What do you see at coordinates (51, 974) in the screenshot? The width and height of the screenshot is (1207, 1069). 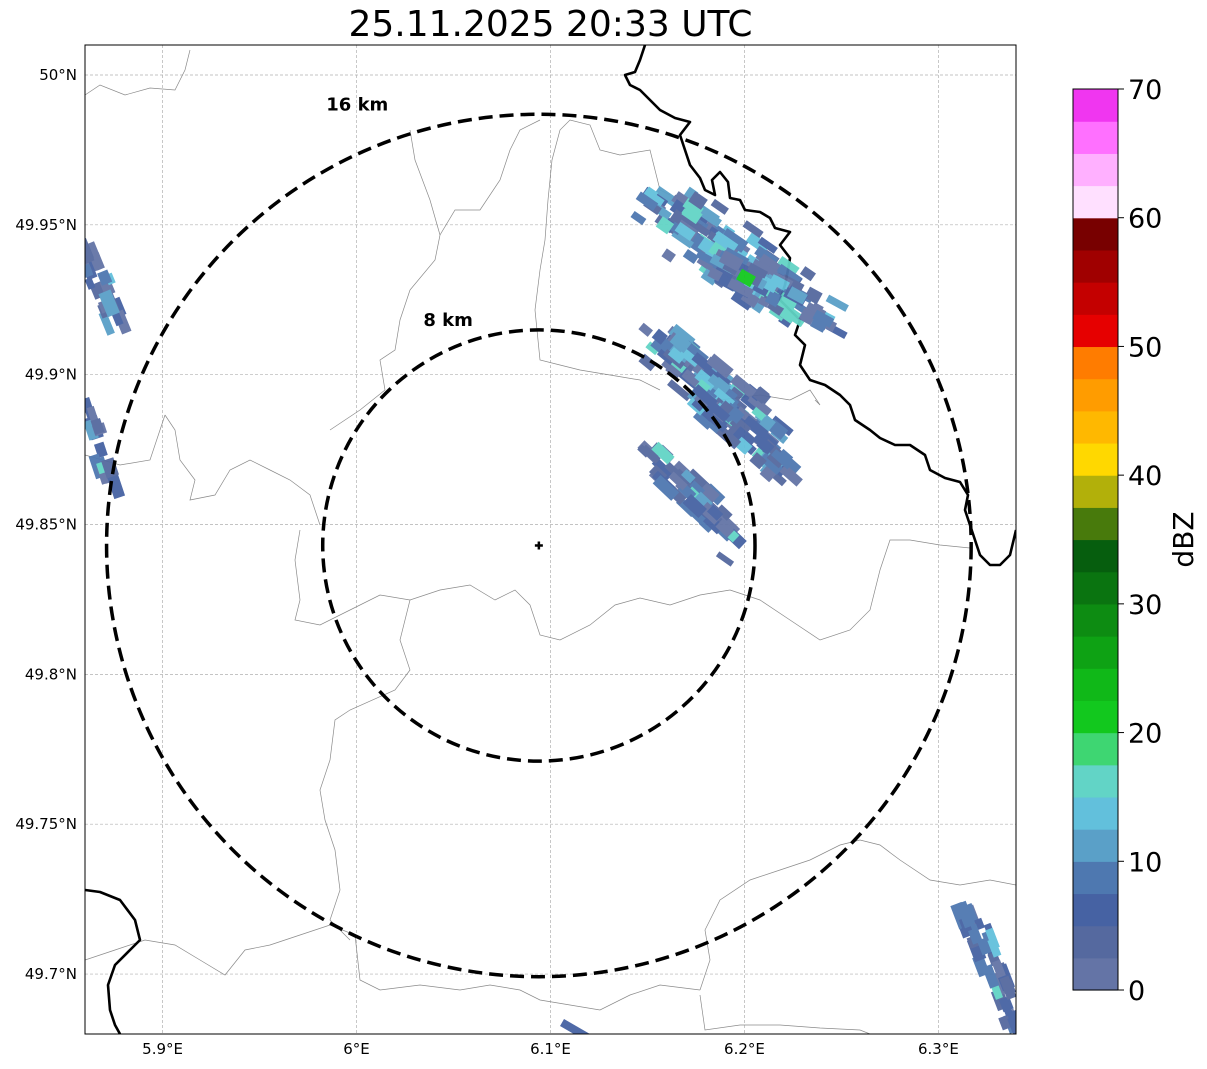 I see `lat-tick-label: 49.7°N` at bounding box center [51, 974].